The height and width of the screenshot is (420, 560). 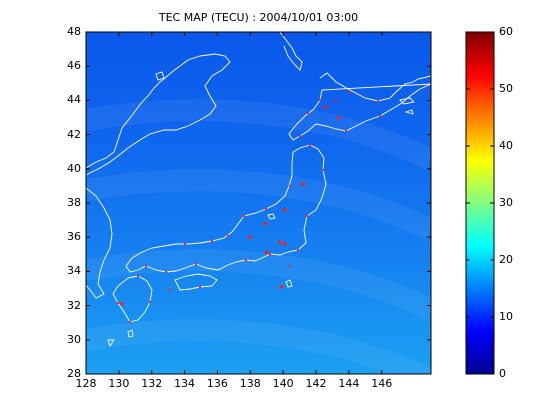 I want to click on y-tick-label: 32, so click(x=74, y=305).